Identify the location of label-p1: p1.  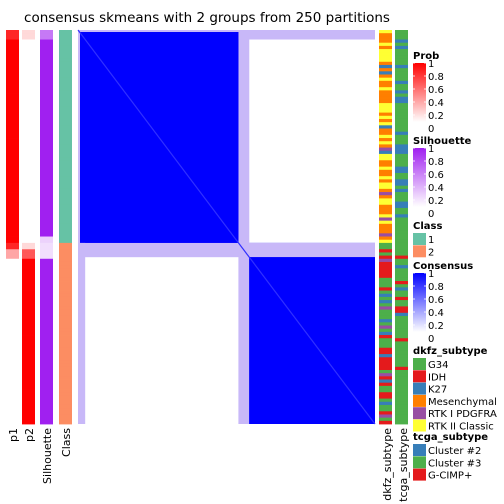
(13, 435).